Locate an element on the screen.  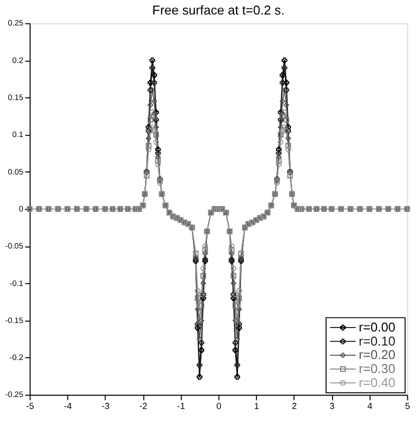
legend-label: r=0.20 is located at coordinates (377, 354).